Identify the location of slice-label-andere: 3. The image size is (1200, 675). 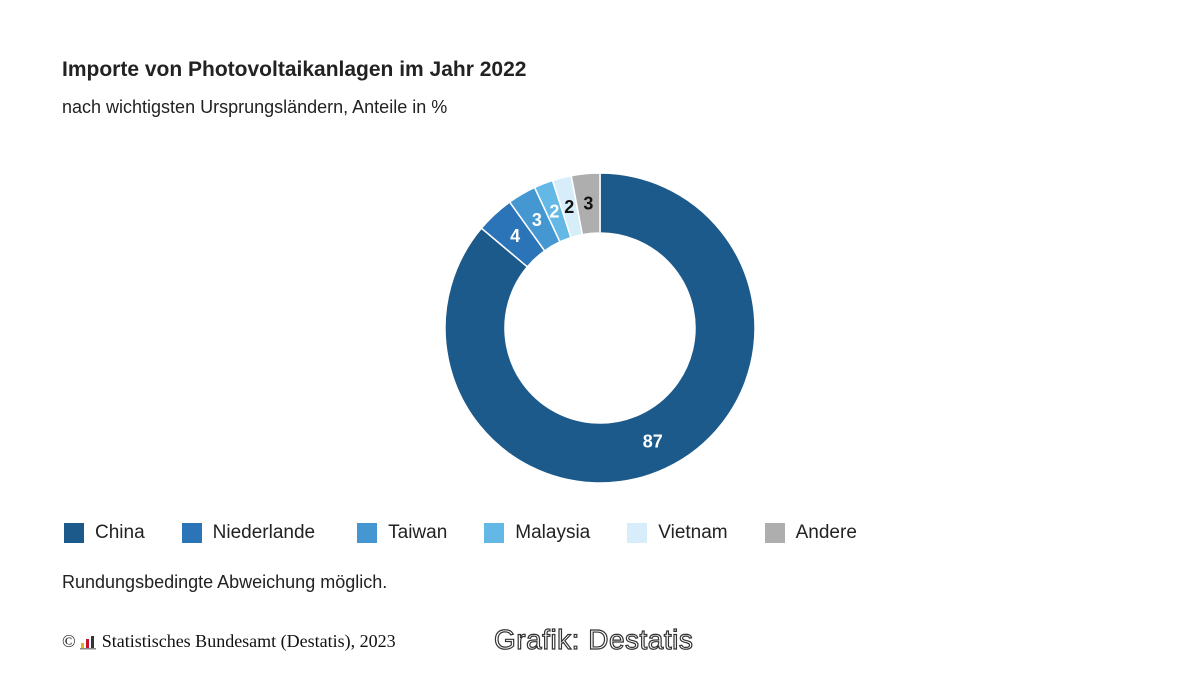
(588, 204).